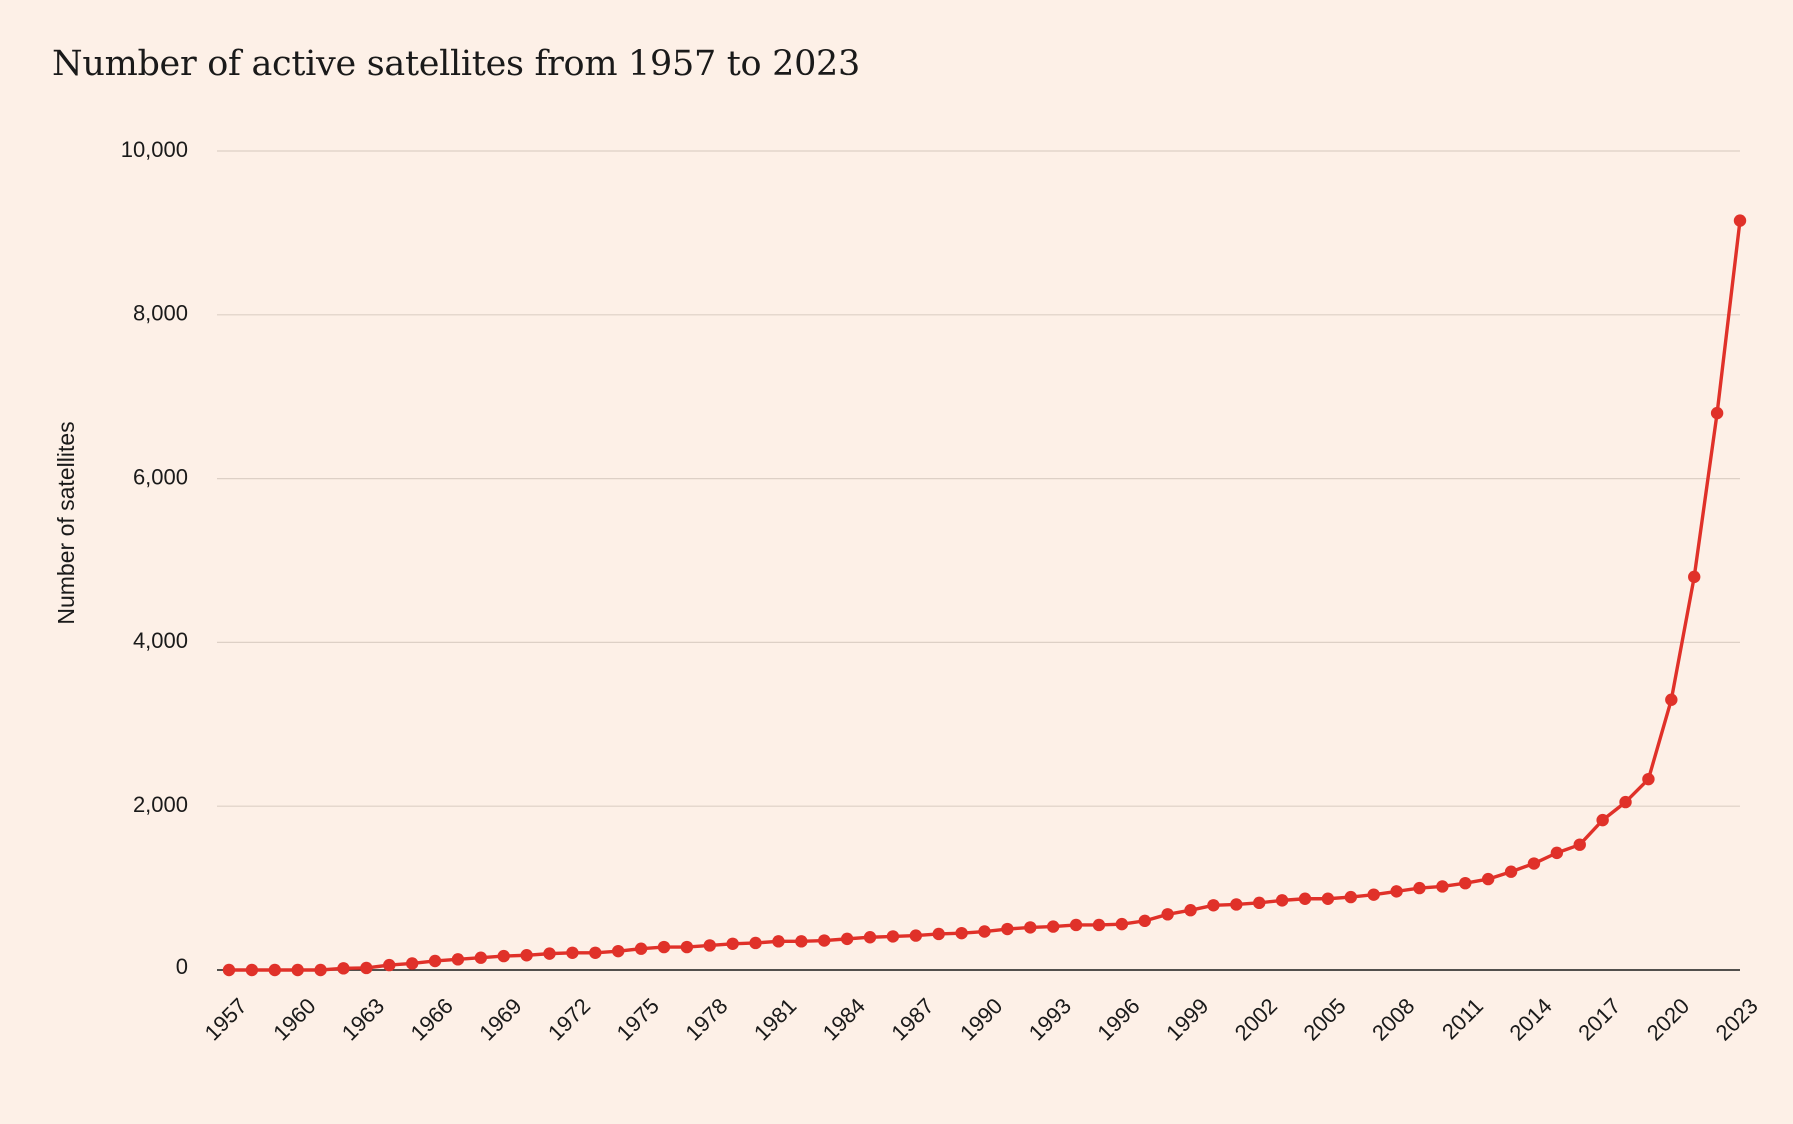 This screenshot has height=1124, width=1793. Describe the element at coordinates (1531, 1019) in the screenshot. I see `x-tick-label: 2014` at that location.